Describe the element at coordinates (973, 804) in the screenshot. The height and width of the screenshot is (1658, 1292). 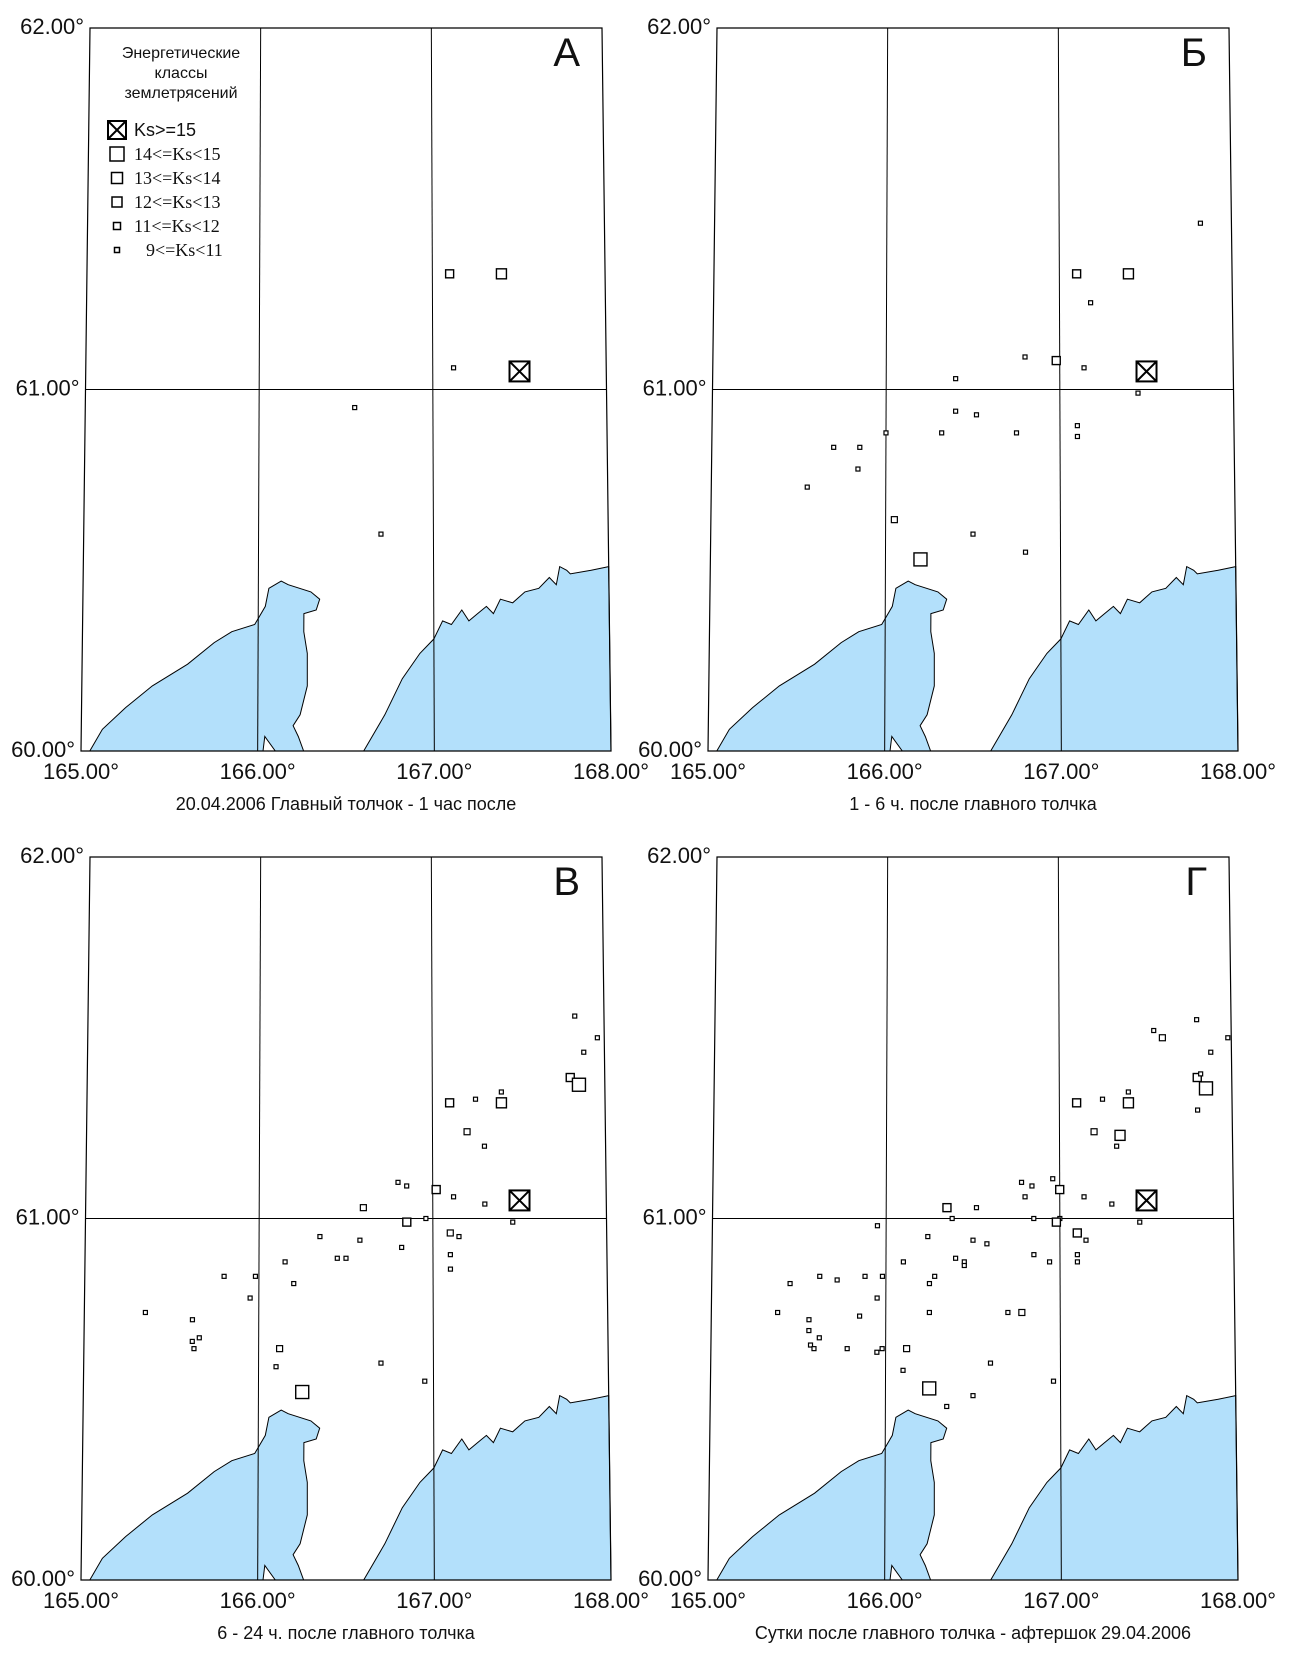
I see `panel-caption: 1 - 6 ч. после главного толчка` at that location.